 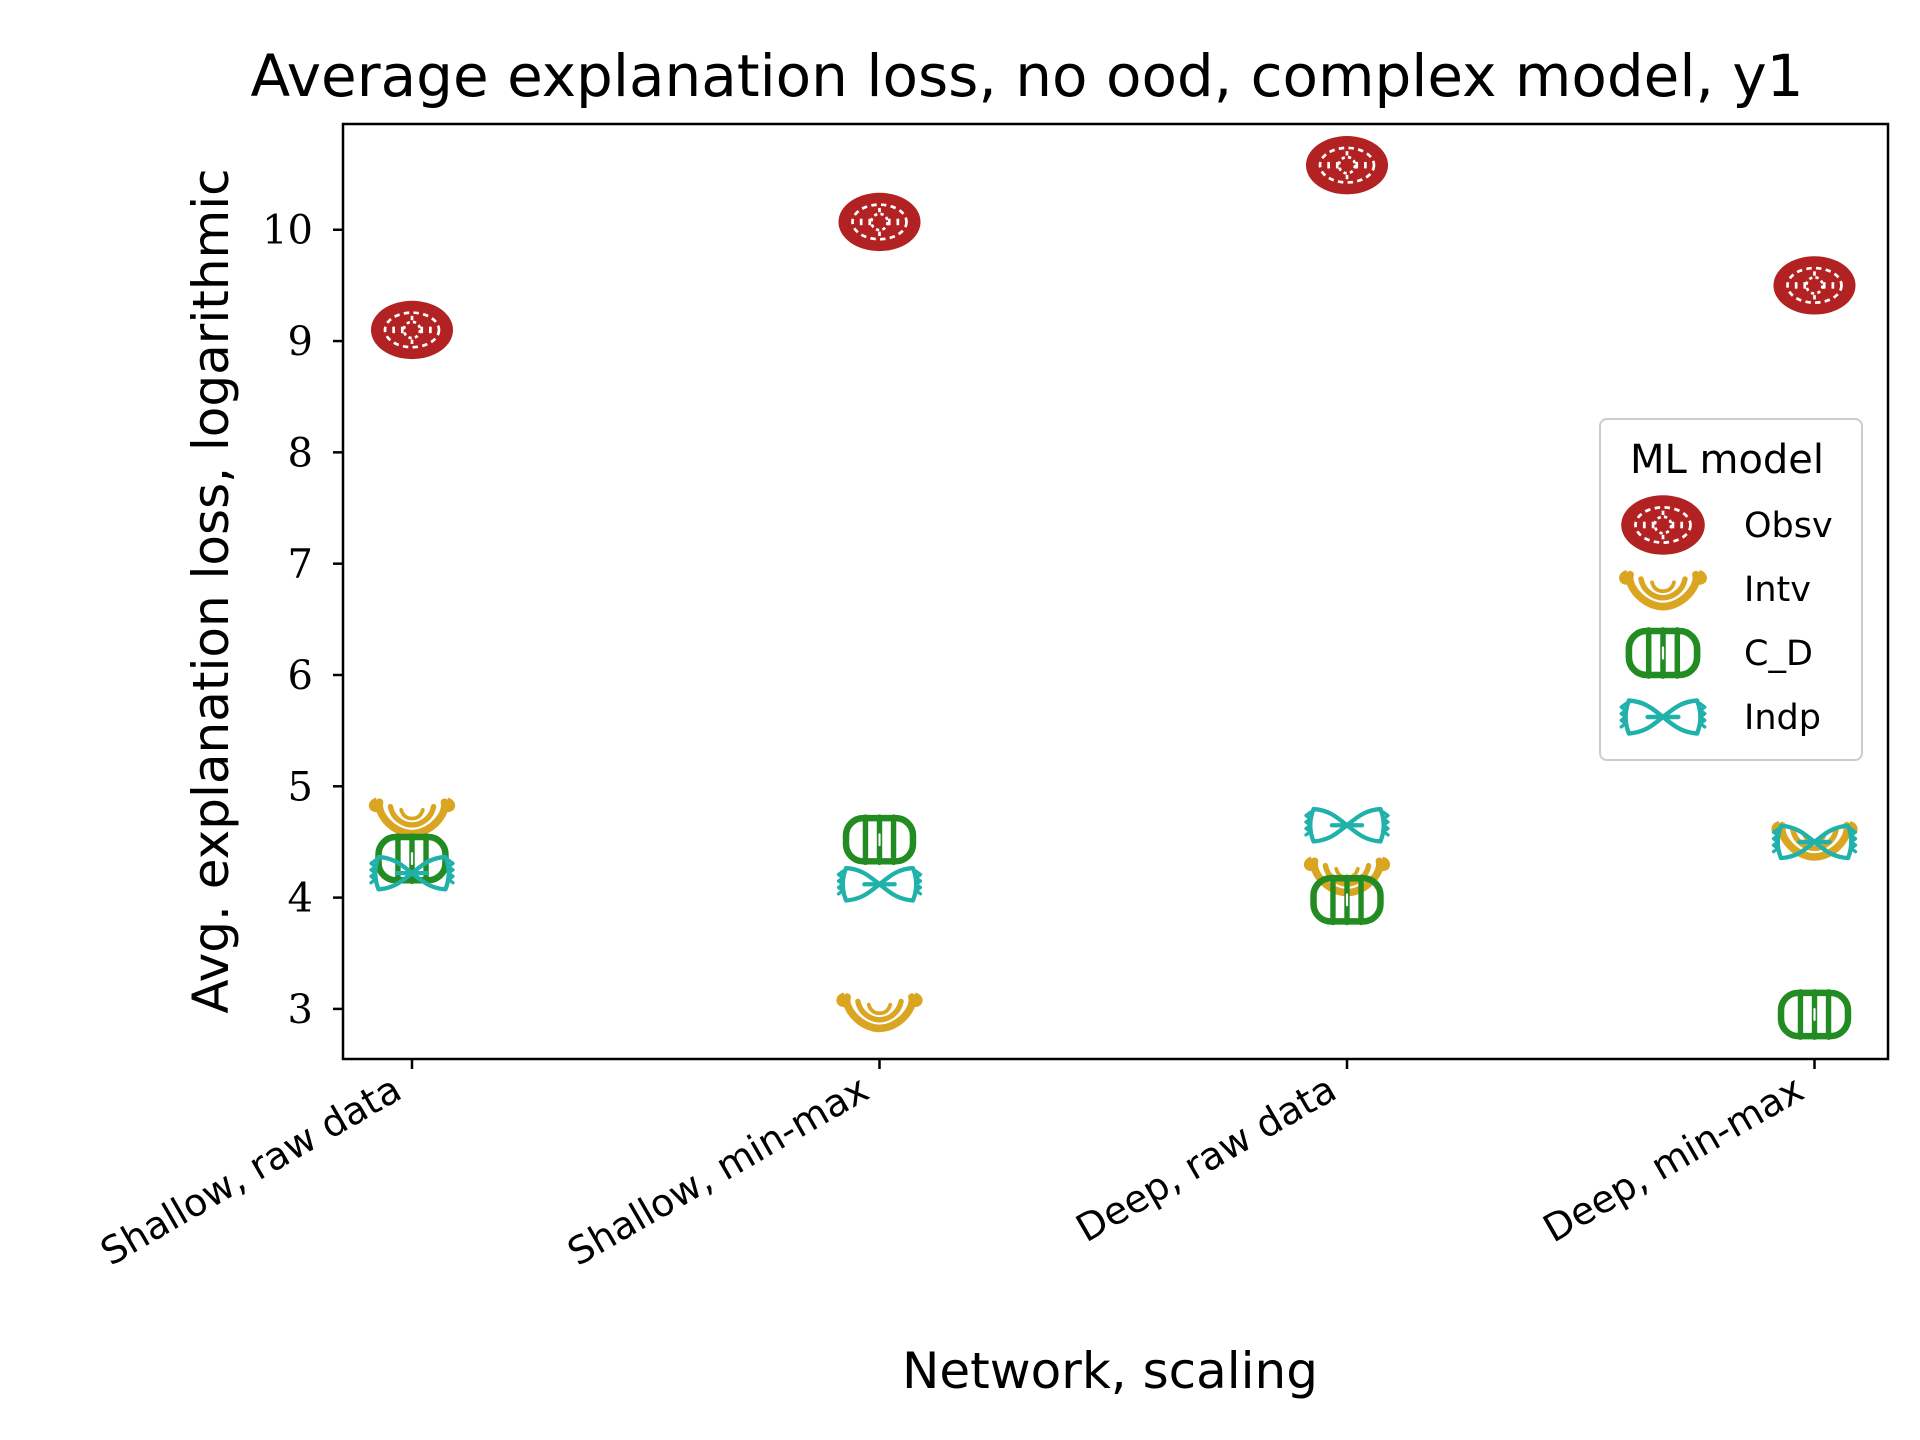 I want to click on legend-marker-c-d, so click(x=1663, y=653).